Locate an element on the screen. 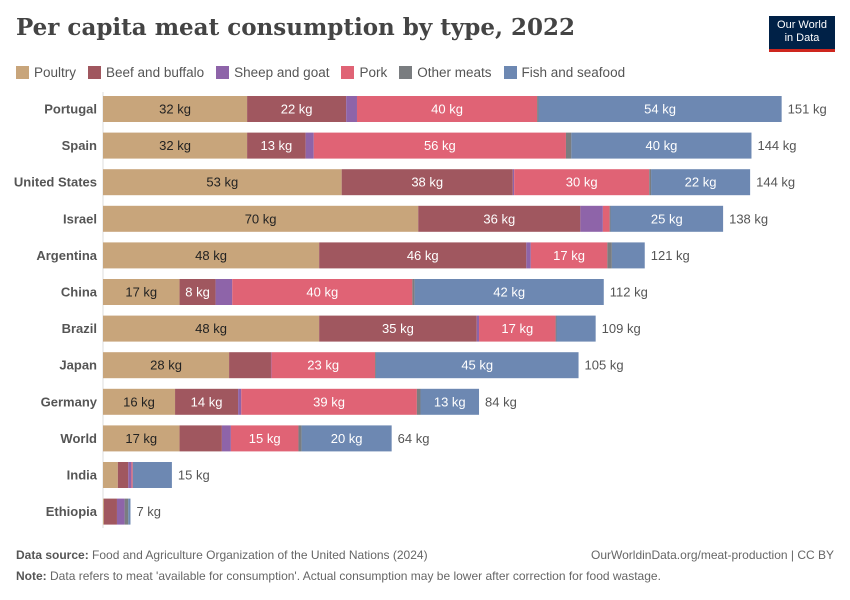 The height and width of the screenshot is (600, 850). category-label: Spain is located at coordinates (79, 145).